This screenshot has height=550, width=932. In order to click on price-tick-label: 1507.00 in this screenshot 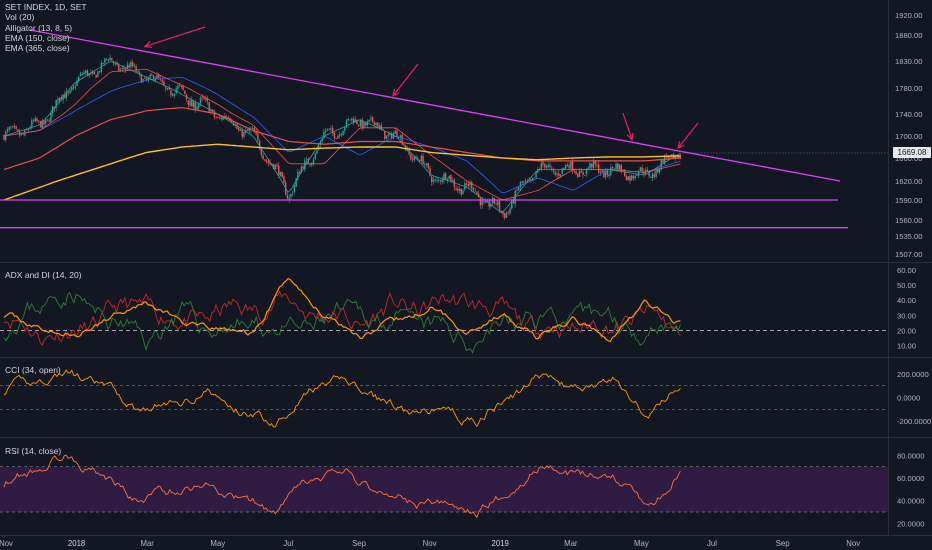, I will do `click(908, 254)`.